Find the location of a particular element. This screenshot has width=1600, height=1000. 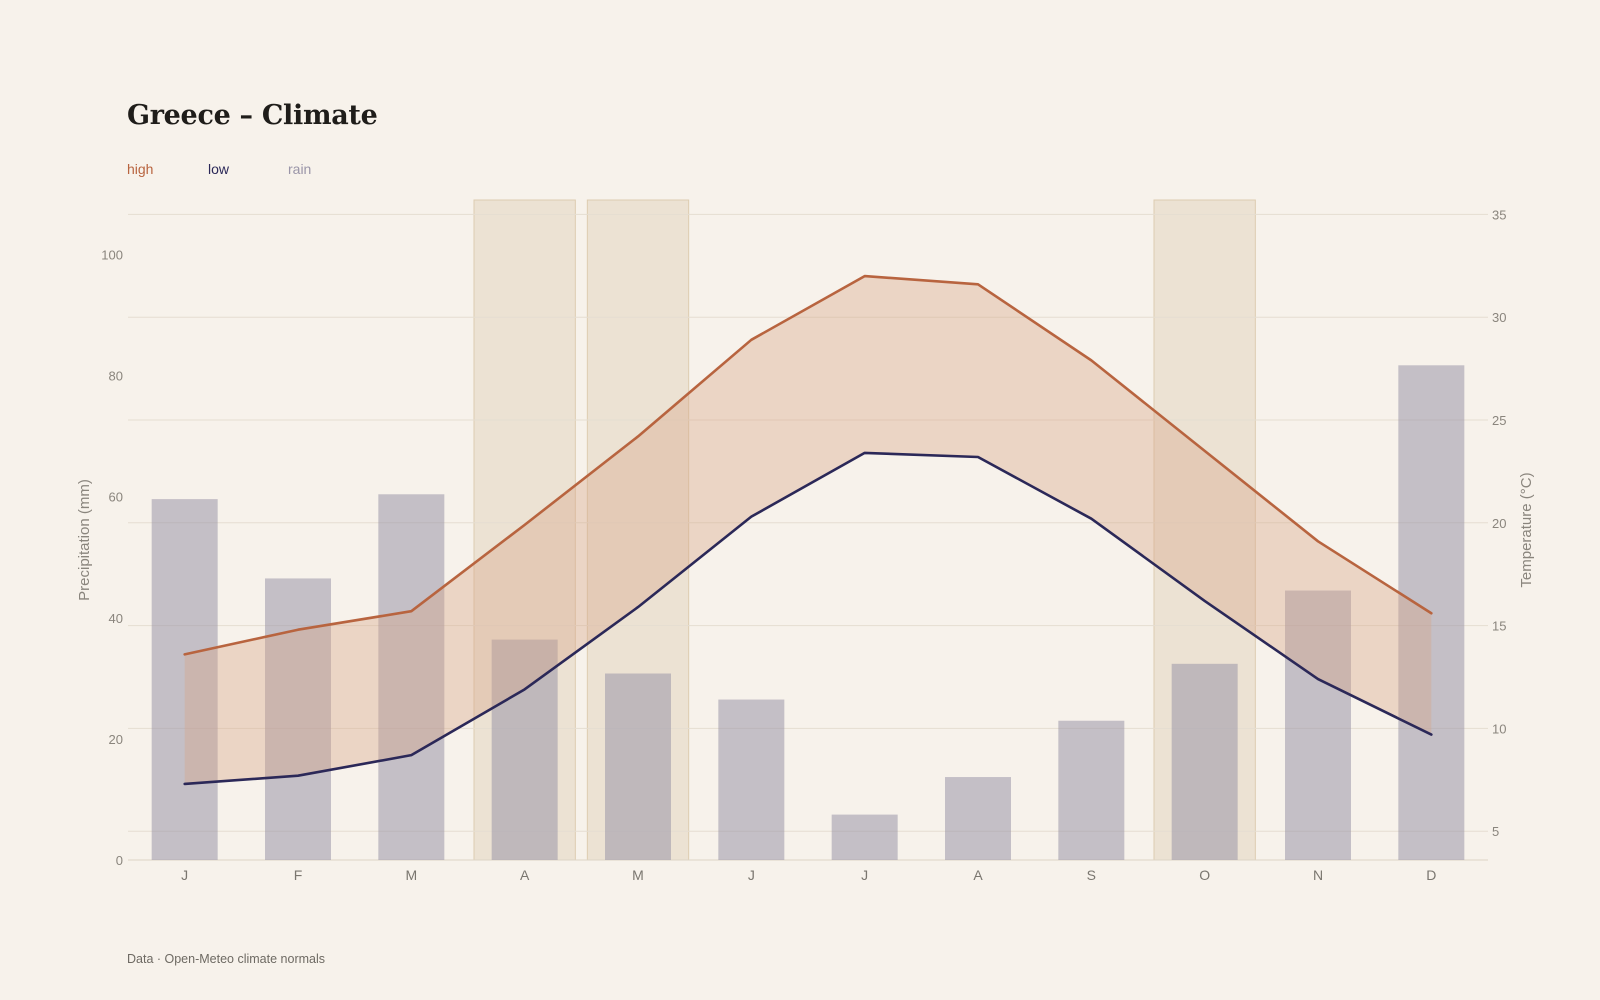

y-tick-left: 20 is located at coordinates (116, 739).